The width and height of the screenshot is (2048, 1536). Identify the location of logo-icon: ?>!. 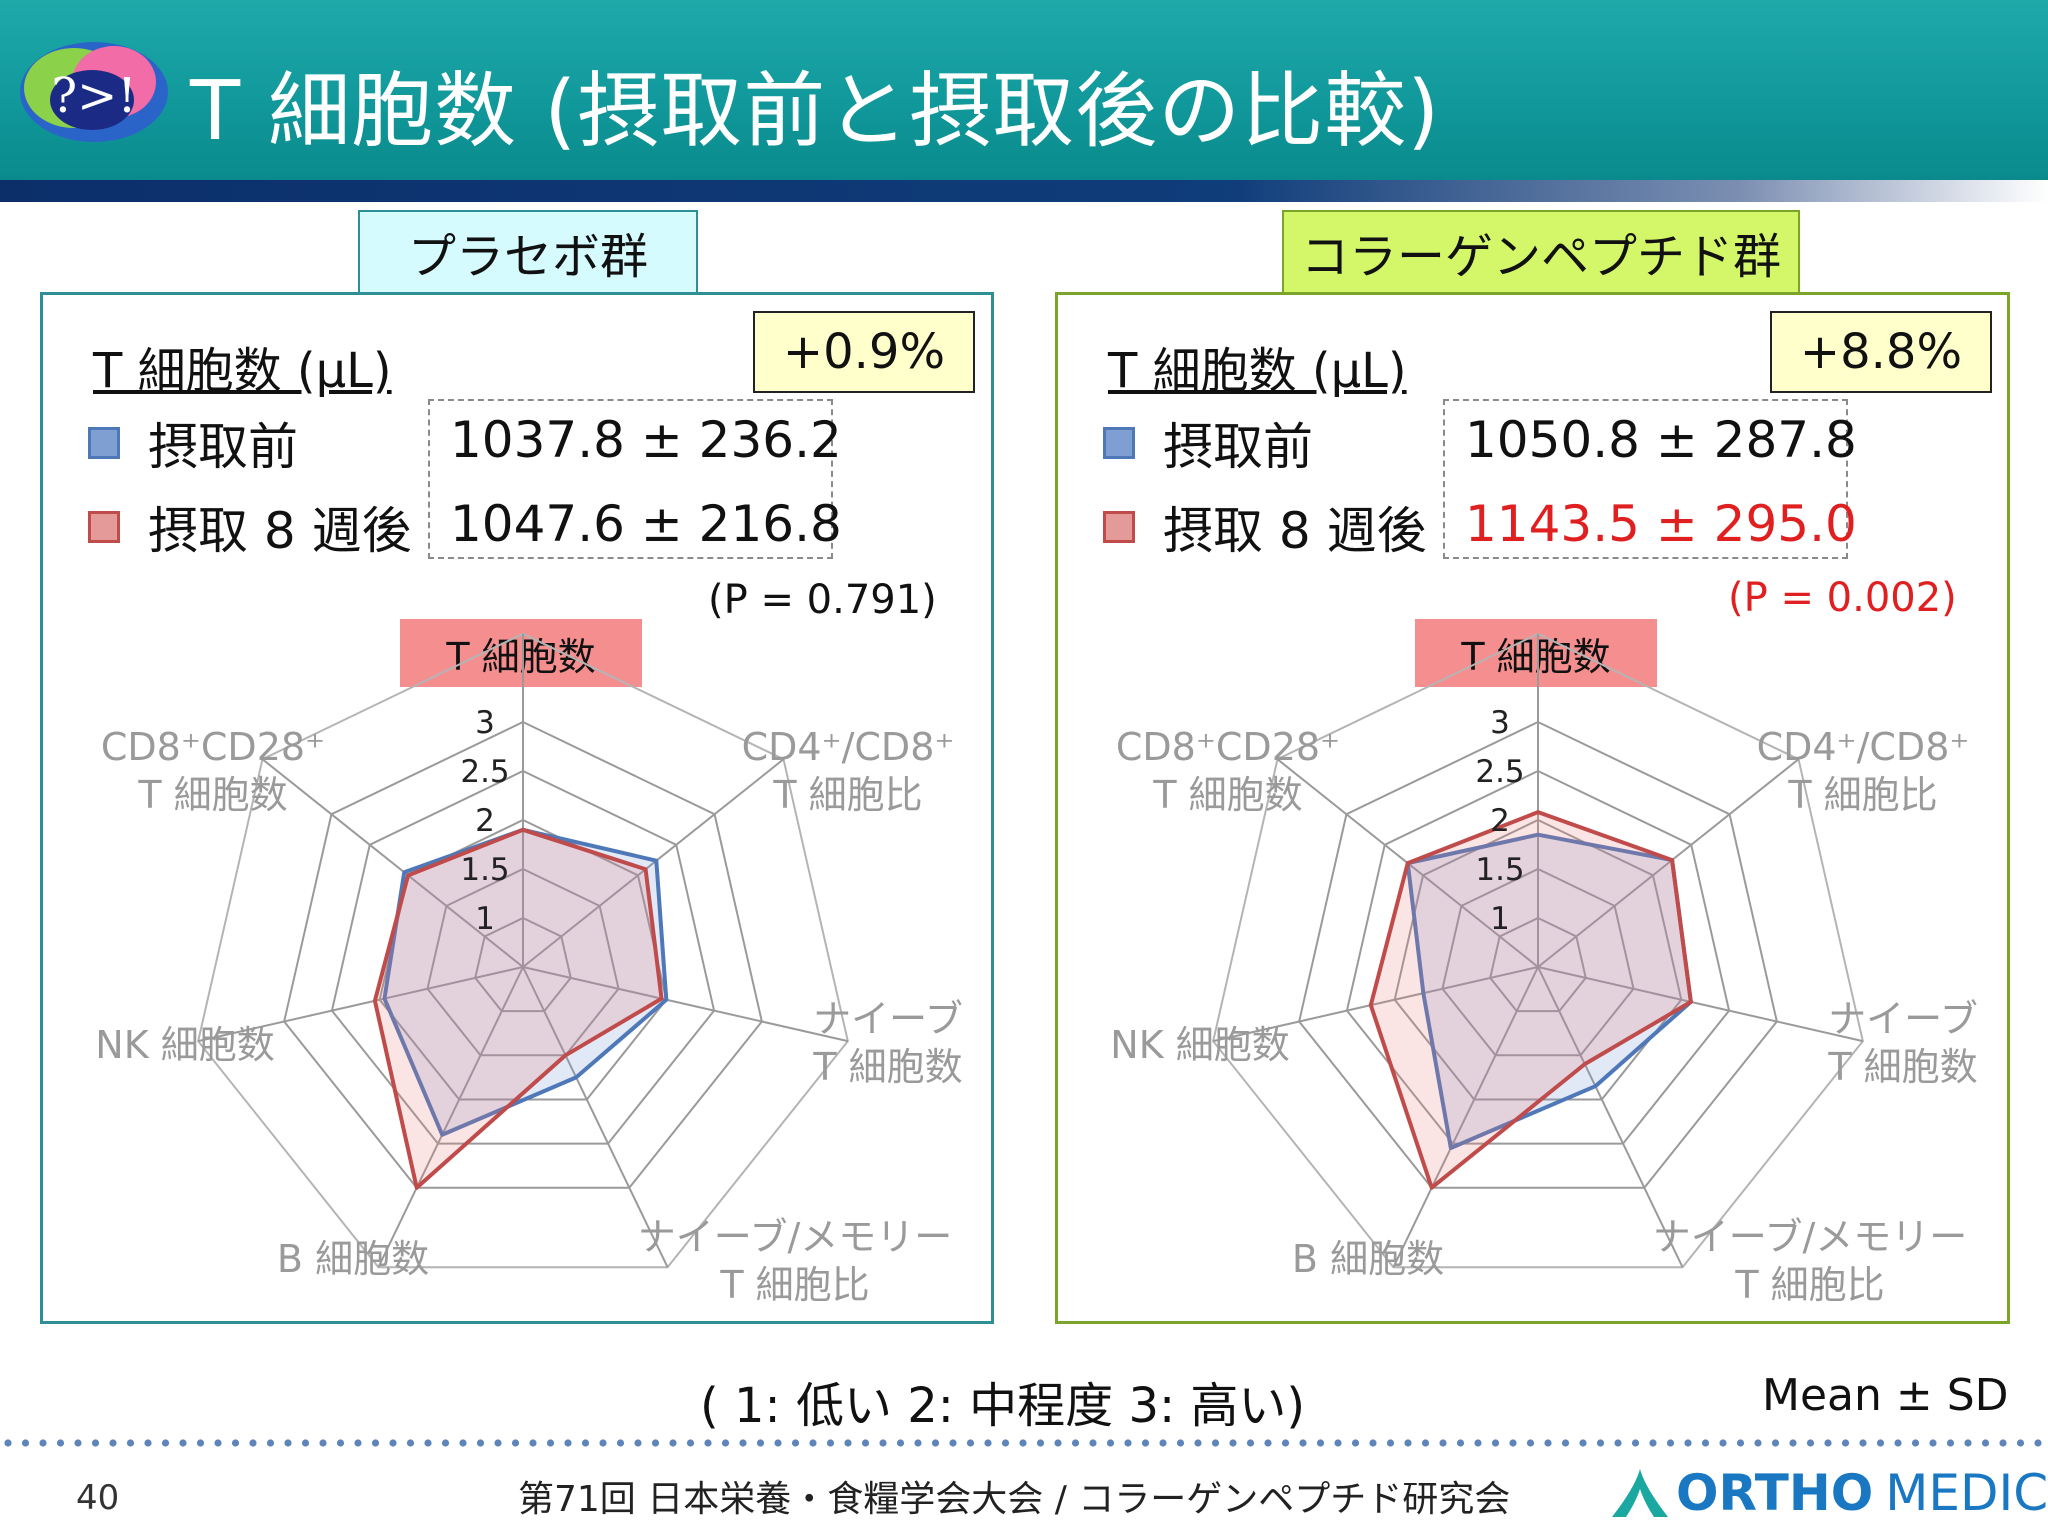
(94, 92).